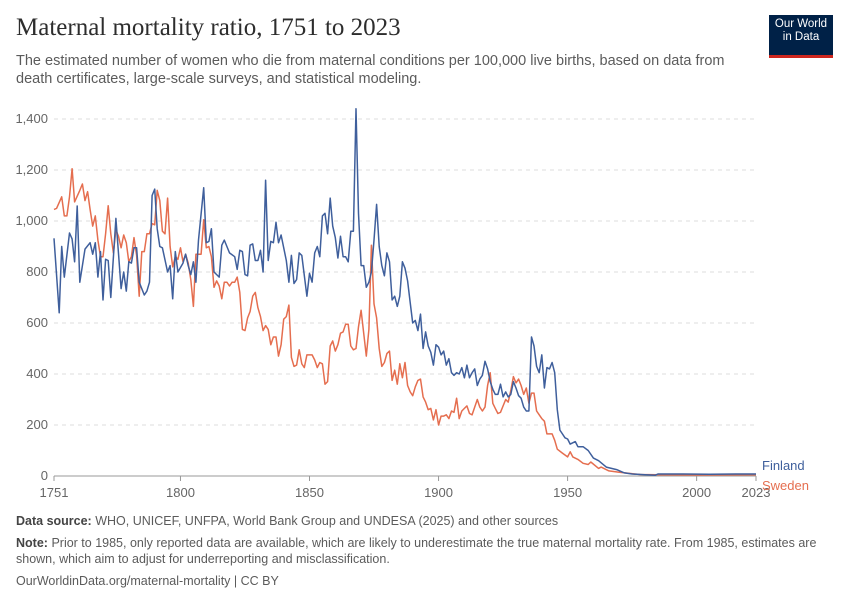 Image resolution: width=850 pixels, height=600 pixels. I want to click on x-tick-label: 1900, so click(438, 492).